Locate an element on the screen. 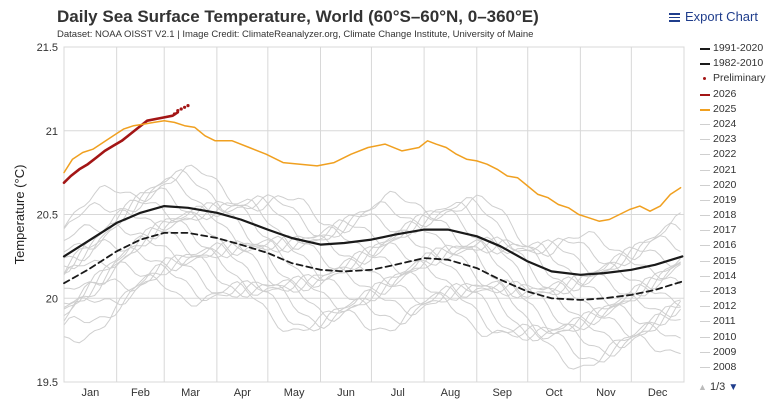  y-tick-label: 21 is located at coordinates (52, 132).